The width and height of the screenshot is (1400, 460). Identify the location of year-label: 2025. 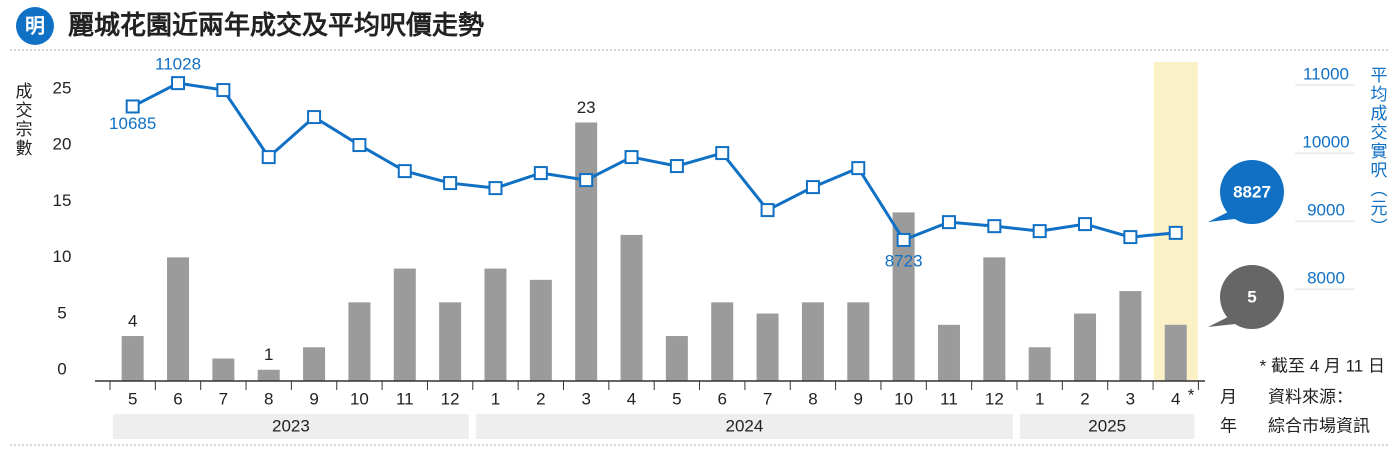
(1107, 425).